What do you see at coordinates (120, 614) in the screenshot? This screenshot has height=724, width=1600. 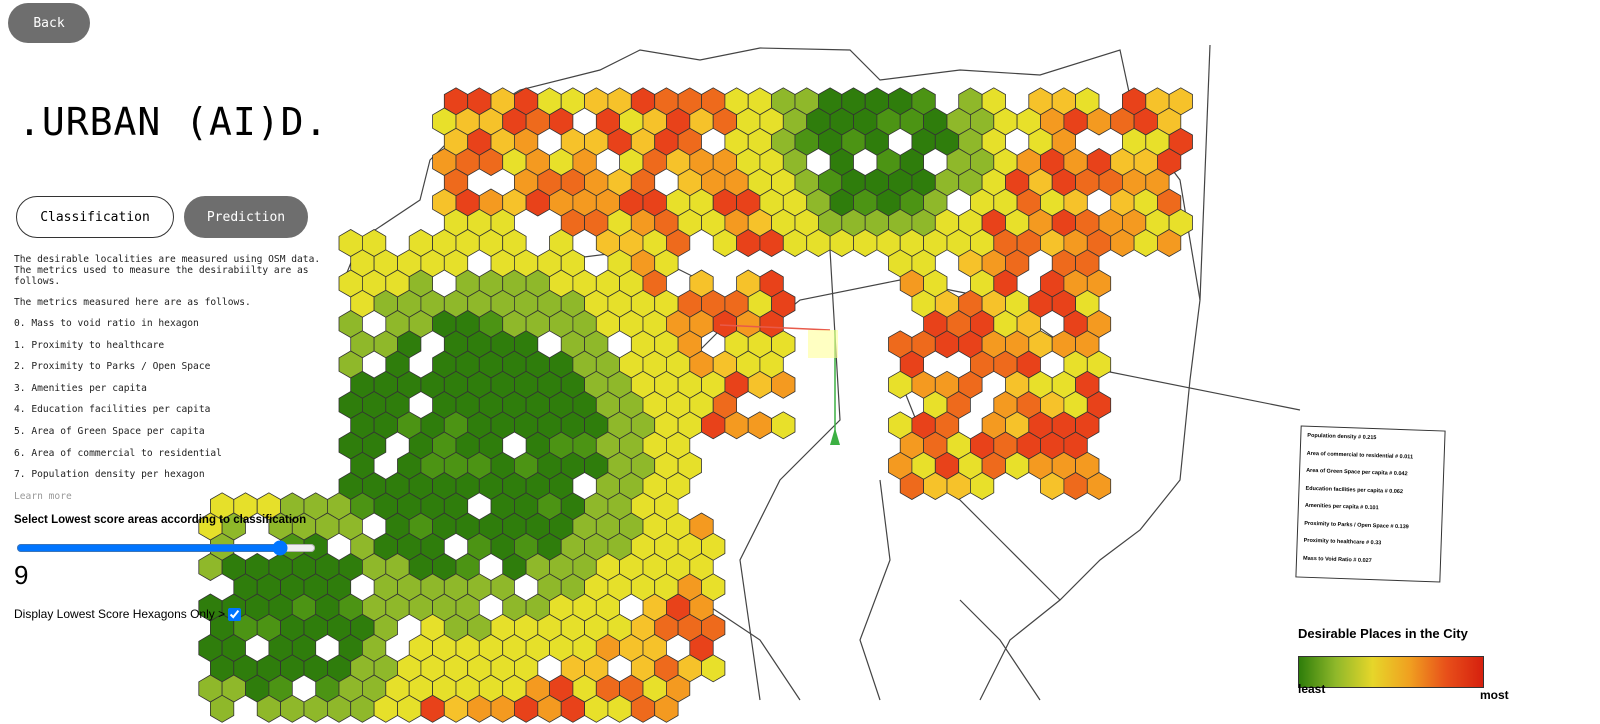 I see `checkbox-label: Display Lowest Score Hexagons Only >` at bounding box center [120, 614].